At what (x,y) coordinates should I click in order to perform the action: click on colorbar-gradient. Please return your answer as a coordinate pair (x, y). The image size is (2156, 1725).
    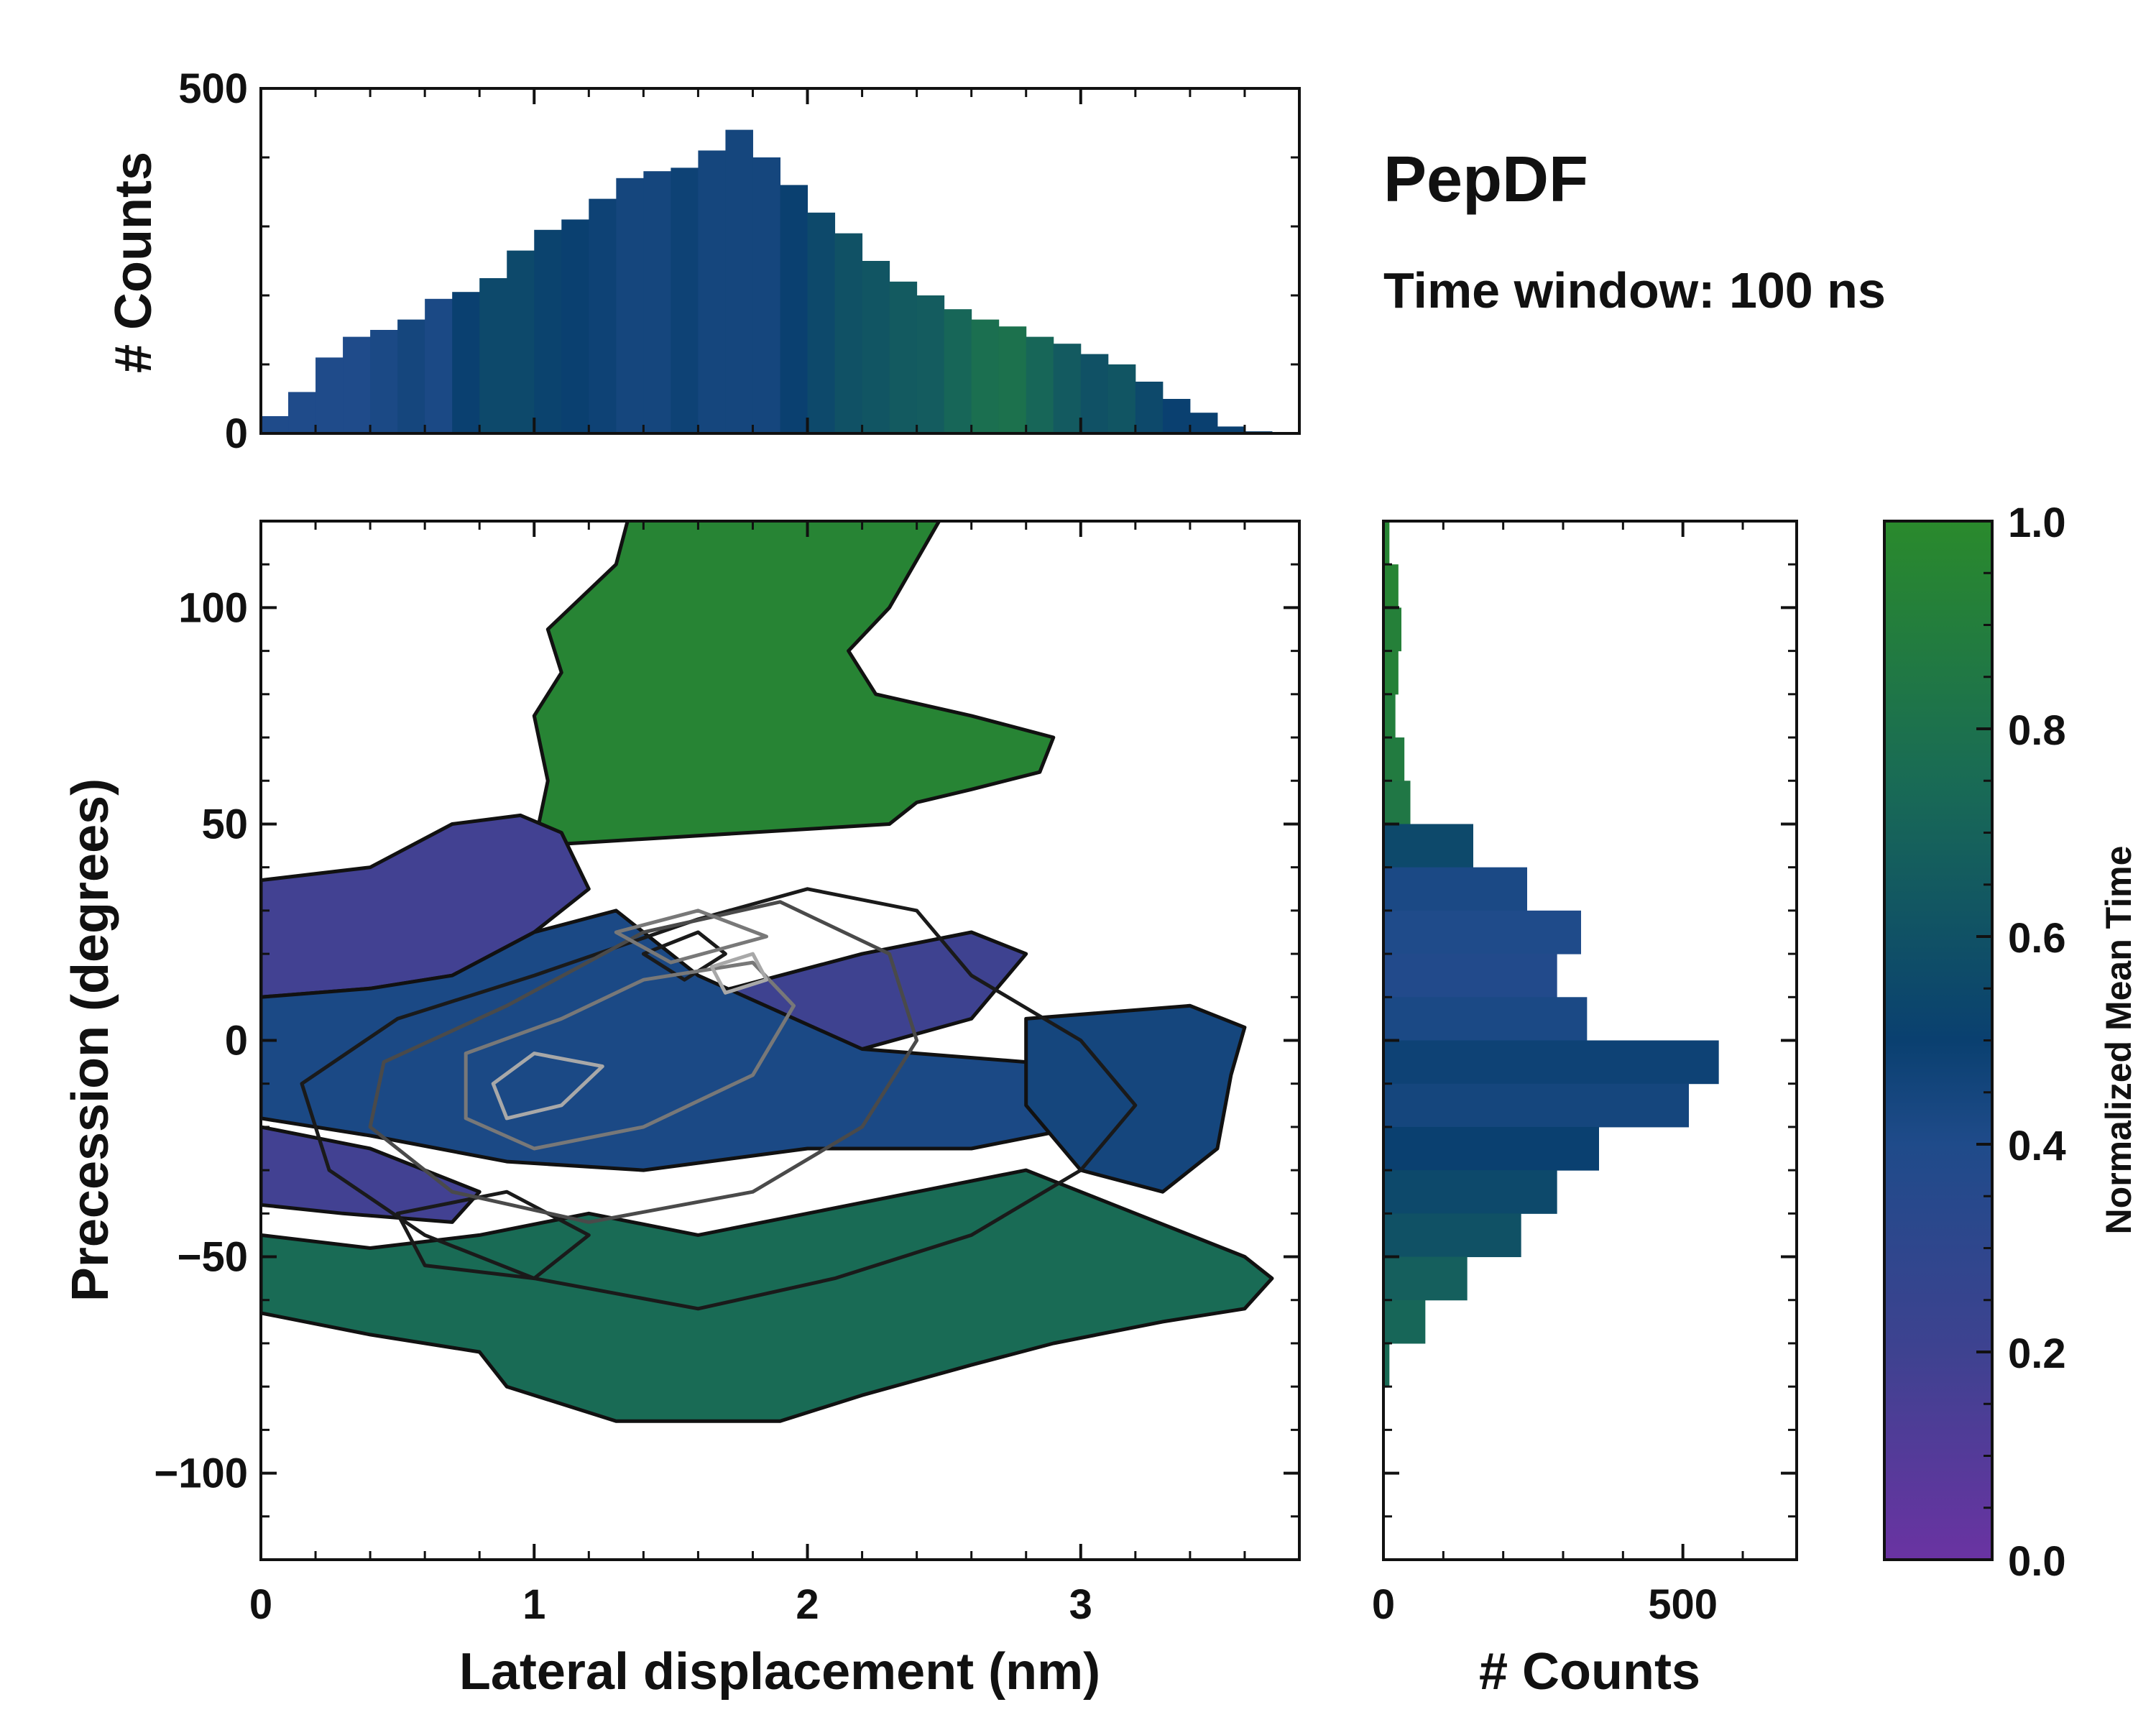
    Looking at the image, I should click on (1938, 1040).